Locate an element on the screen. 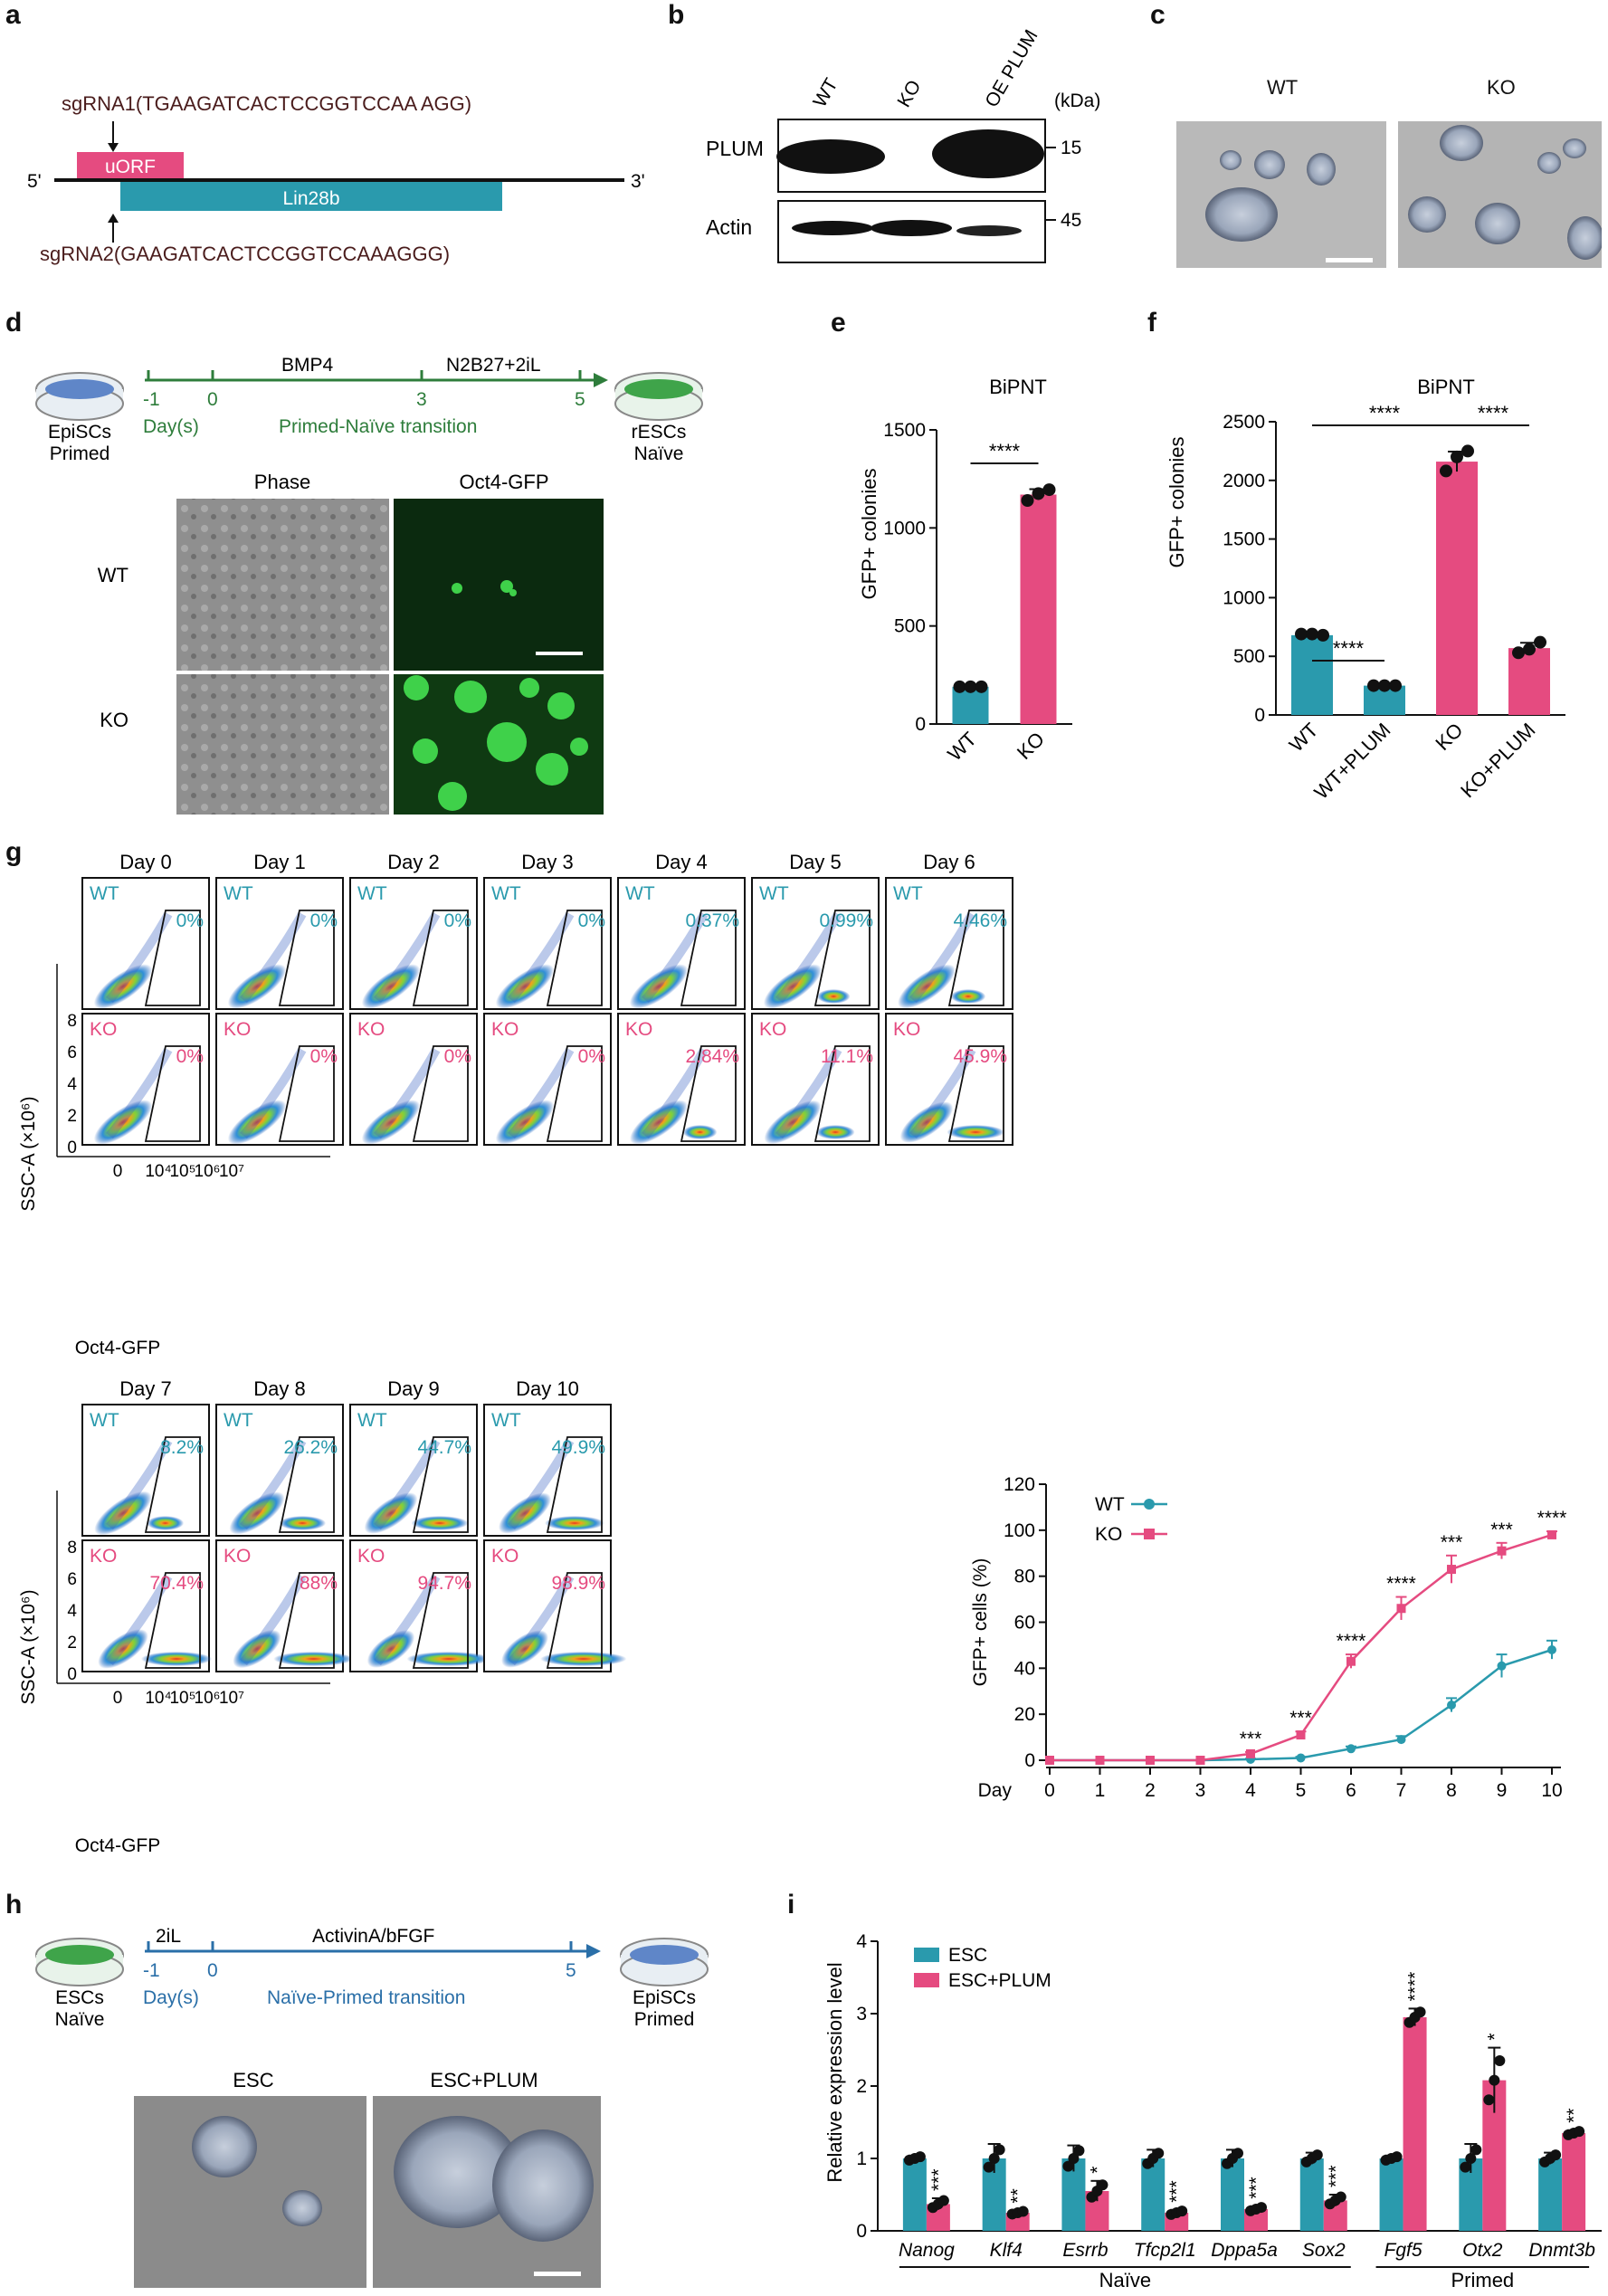 The width and height of the screenshot is (1608, 2296). h-esc-plum-colony is located at coordinates (543, 2185).